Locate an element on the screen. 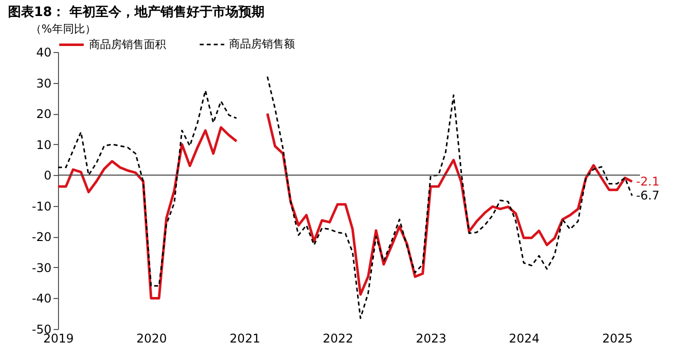 This screenshot has width=700, height=350. x-tick-label: 2023 is located at coordinates (431, 339).